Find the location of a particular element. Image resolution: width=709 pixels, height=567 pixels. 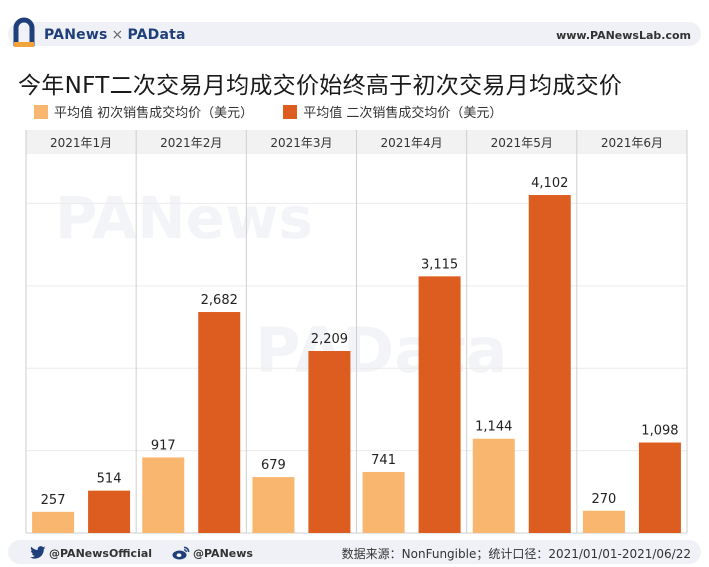

brand-panews: PANews is located at coordinates (76, 35).